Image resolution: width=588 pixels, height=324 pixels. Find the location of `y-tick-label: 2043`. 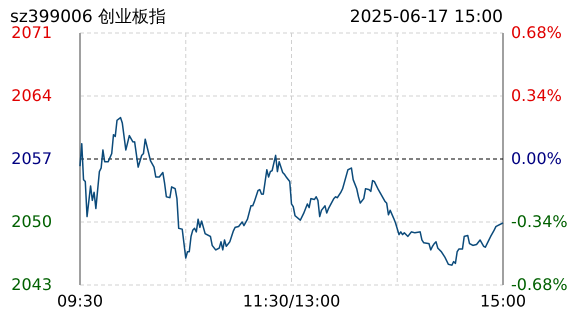

y-tick-label: 2043 is located at coordinates (31, 284).